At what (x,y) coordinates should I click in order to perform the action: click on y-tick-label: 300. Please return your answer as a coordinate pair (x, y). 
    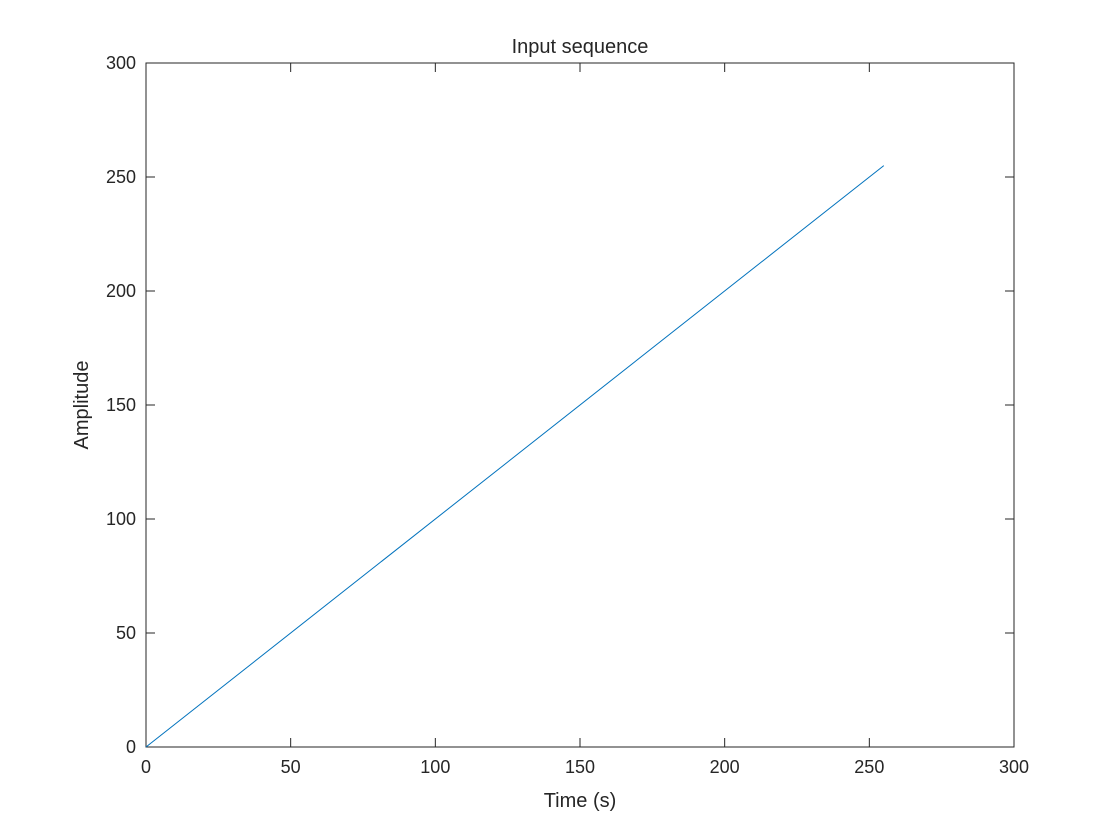
    Looking at the image, I should click on (121, 63).